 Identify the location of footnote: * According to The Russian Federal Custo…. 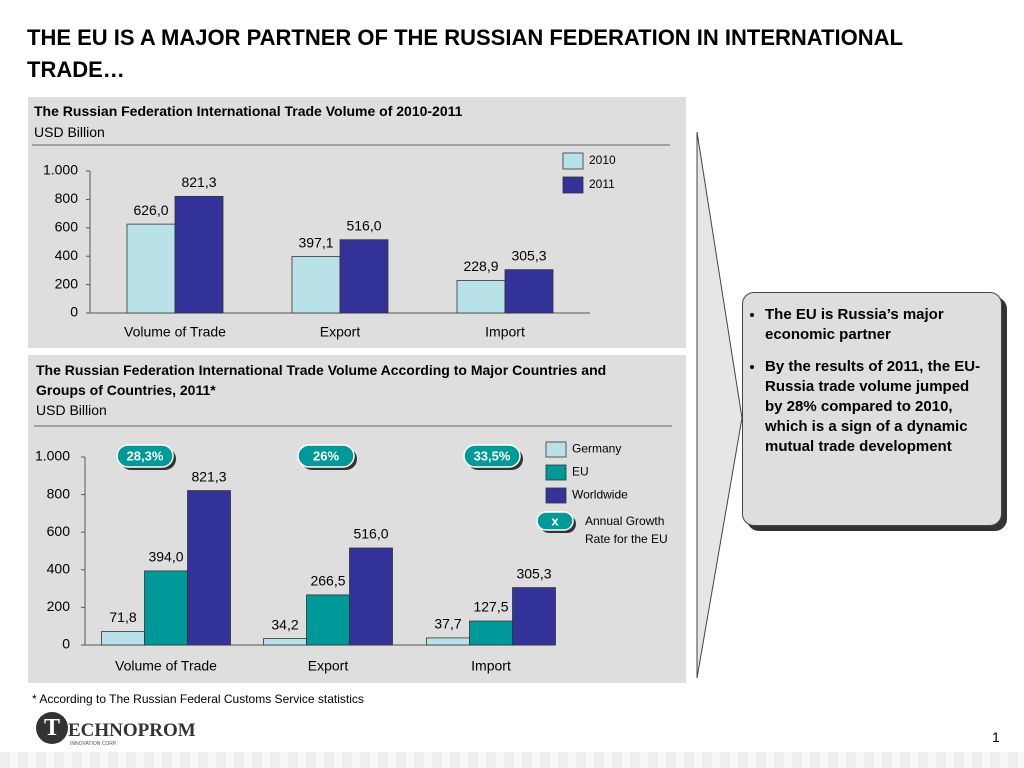
(198, 699).